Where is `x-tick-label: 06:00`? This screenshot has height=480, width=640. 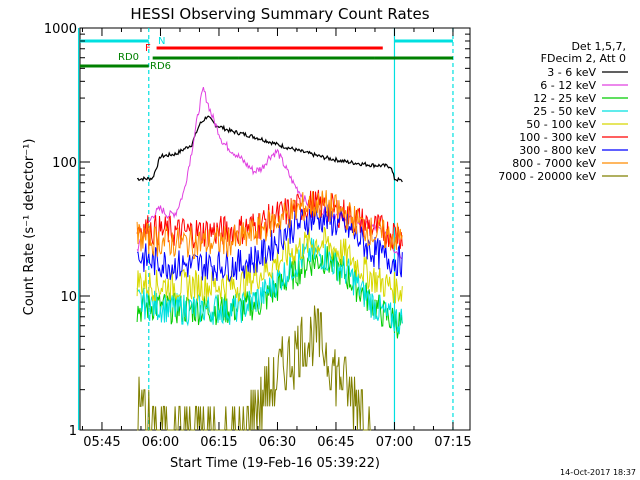
x-tick-label: 06:00 is located at coordinates (160, 442).